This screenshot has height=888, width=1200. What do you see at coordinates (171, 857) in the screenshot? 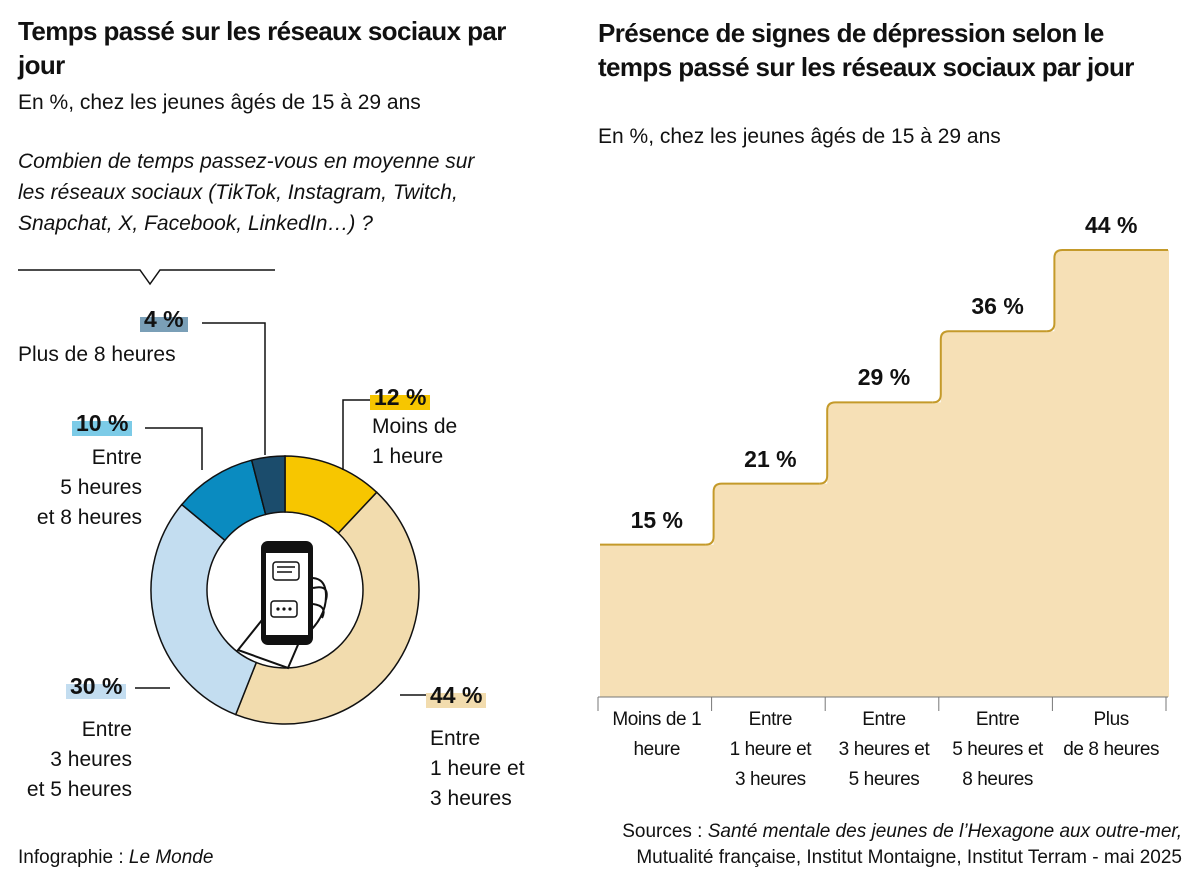
I see `credit-outlet: Le Monde` at bounding box center [171, 857].